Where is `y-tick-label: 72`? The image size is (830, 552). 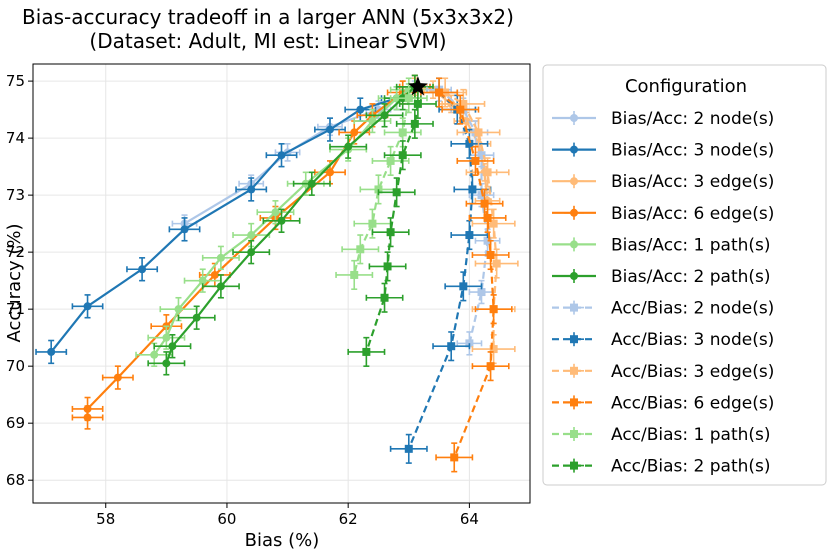
y-tick-label: 72 is located at coordinates (15, 252).